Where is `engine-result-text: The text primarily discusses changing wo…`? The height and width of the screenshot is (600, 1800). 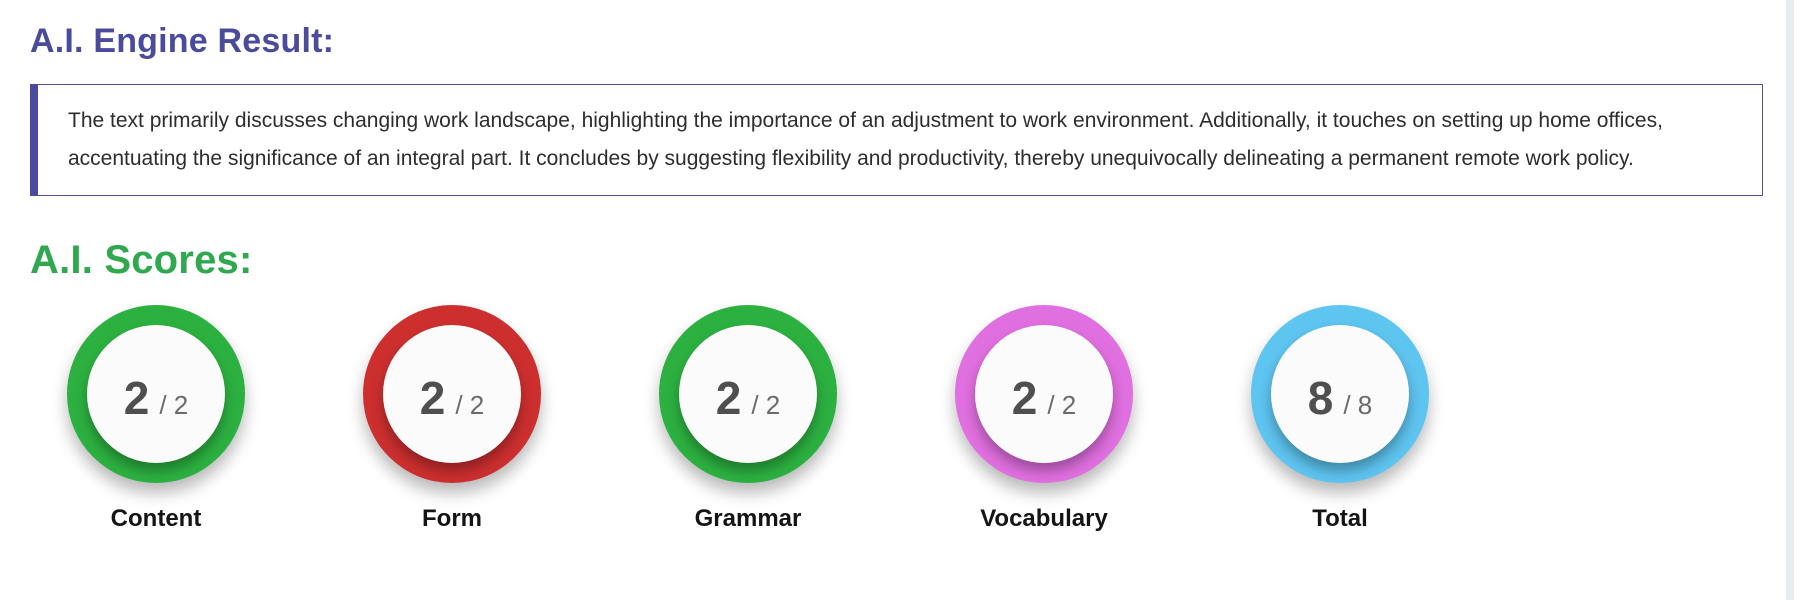
engine-result-text: The text primarily discusses changing wo… is located at coordinates (865, 139).